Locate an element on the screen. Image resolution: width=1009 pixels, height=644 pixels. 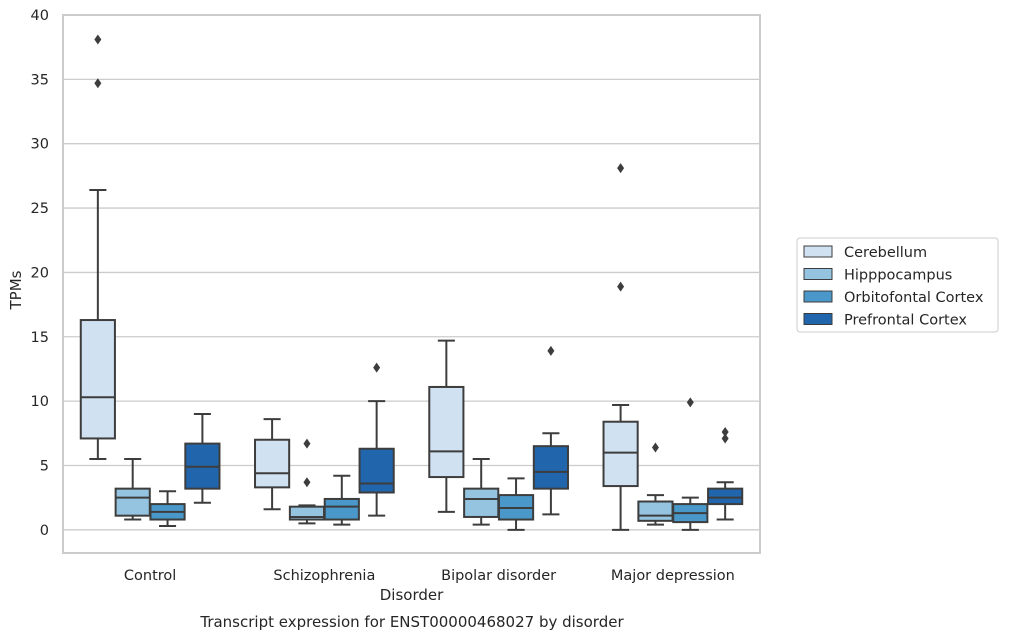
x-tick-label: Schizophrenia is located at coordinates (324, 576).